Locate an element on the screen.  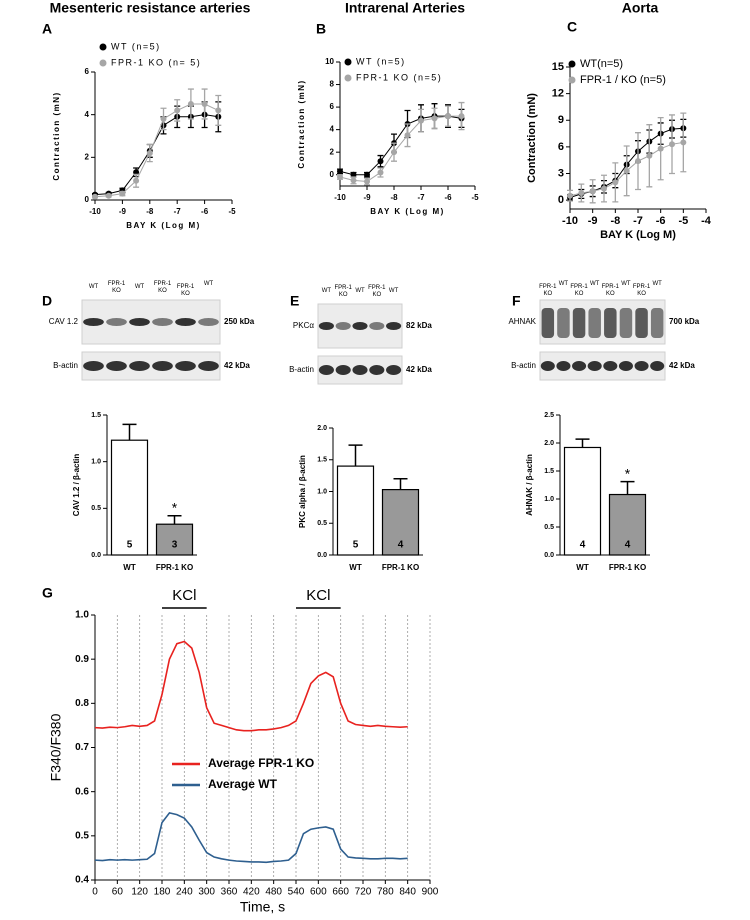
x-tick-label: FPR-1 KO is located at coordinates (400, 567).